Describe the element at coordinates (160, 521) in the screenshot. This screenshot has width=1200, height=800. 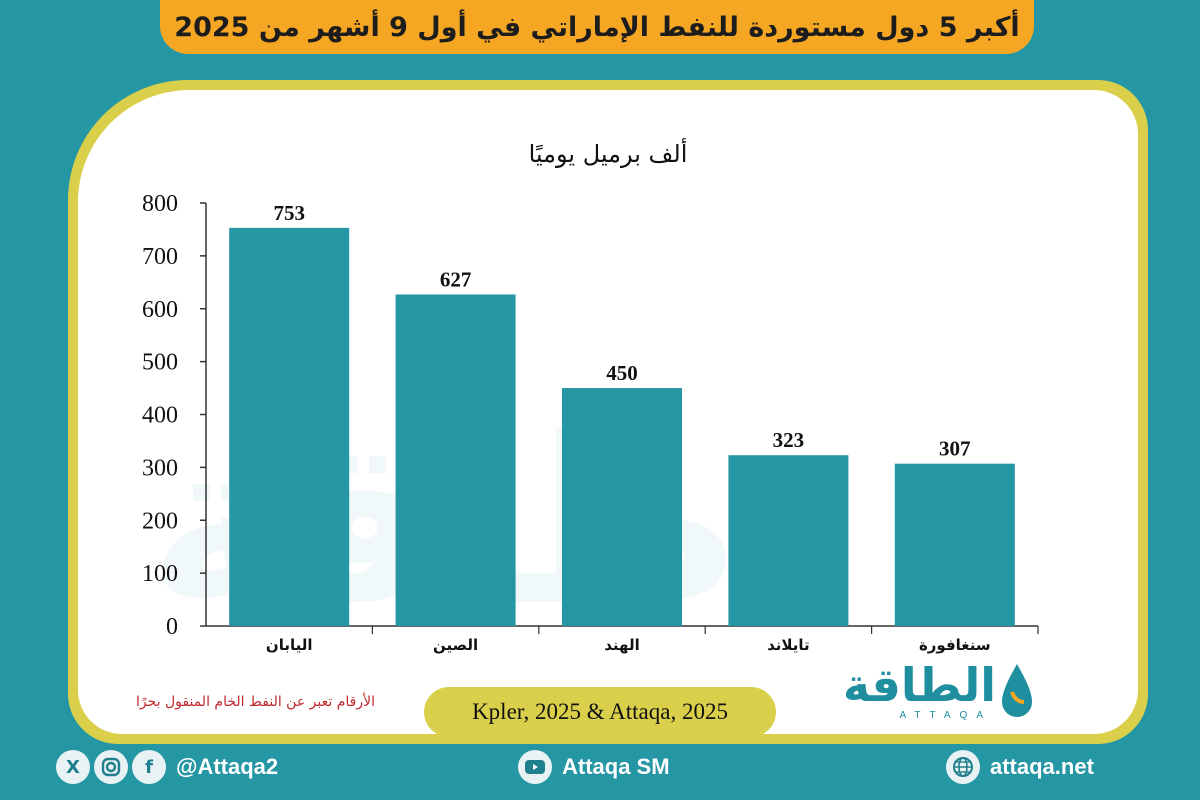
I see `y-tick-label: 200` at that location.